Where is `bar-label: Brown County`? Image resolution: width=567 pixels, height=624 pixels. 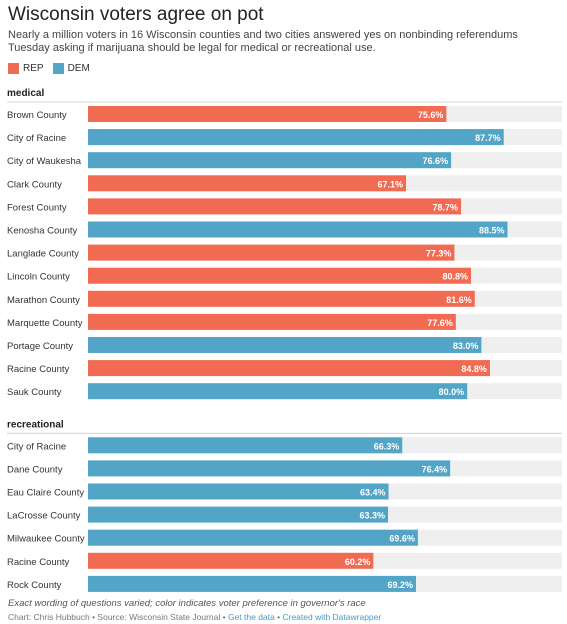 bar-label: Brown County is located at coordinates (37, 115).